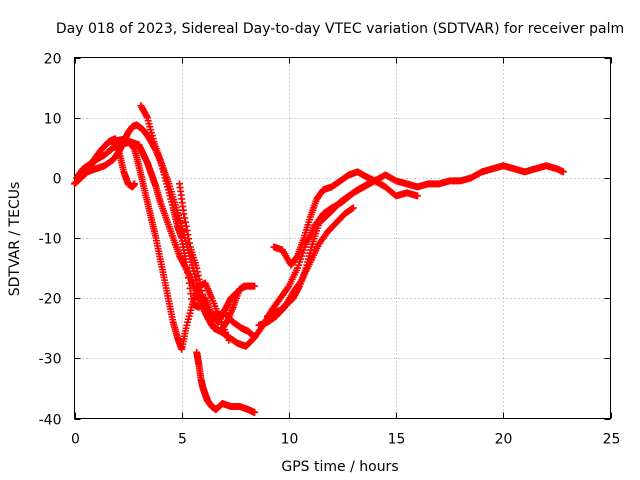 Image resolution: width=640 pixels, height=480 pixels. I want to click on x-tick-label: 20, so click(504, 440).